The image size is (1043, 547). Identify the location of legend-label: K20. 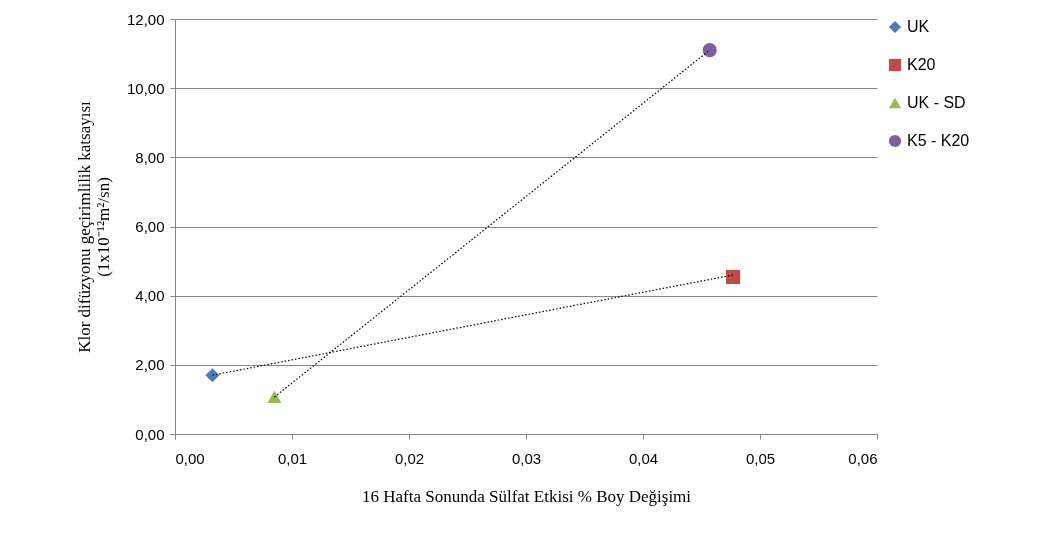
(921, 64).